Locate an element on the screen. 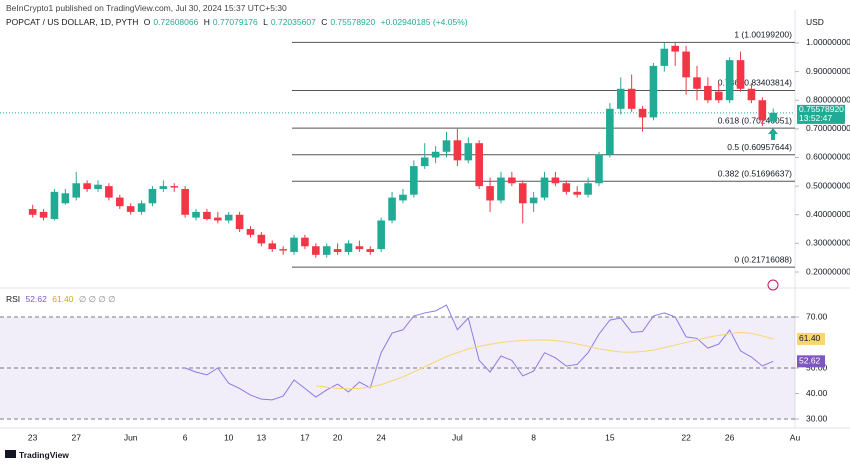 The image size is (850, 464). price-tag-label: 0.75578920 is located at coordinates (821, 109).